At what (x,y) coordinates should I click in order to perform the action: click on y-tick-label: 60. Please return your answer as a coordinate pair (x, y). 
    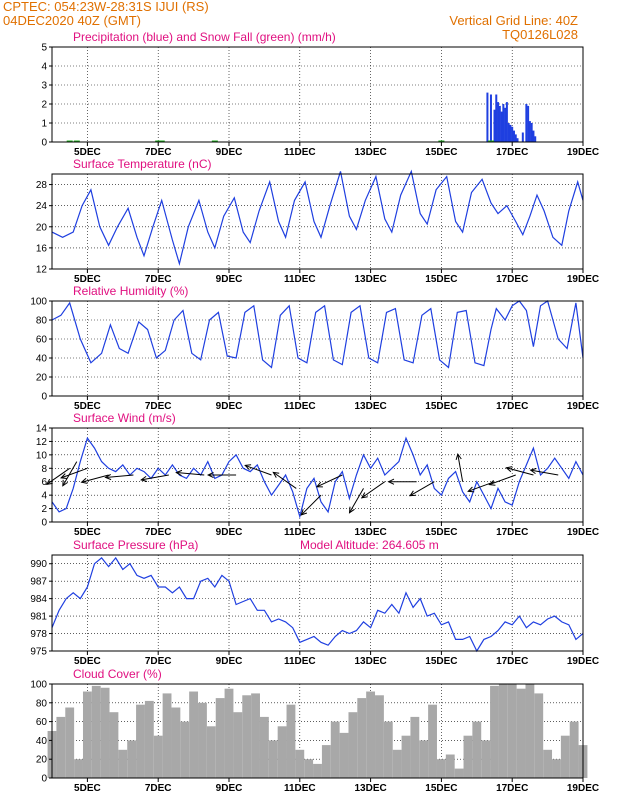
    Looking at the image, I should click on (42, 722).